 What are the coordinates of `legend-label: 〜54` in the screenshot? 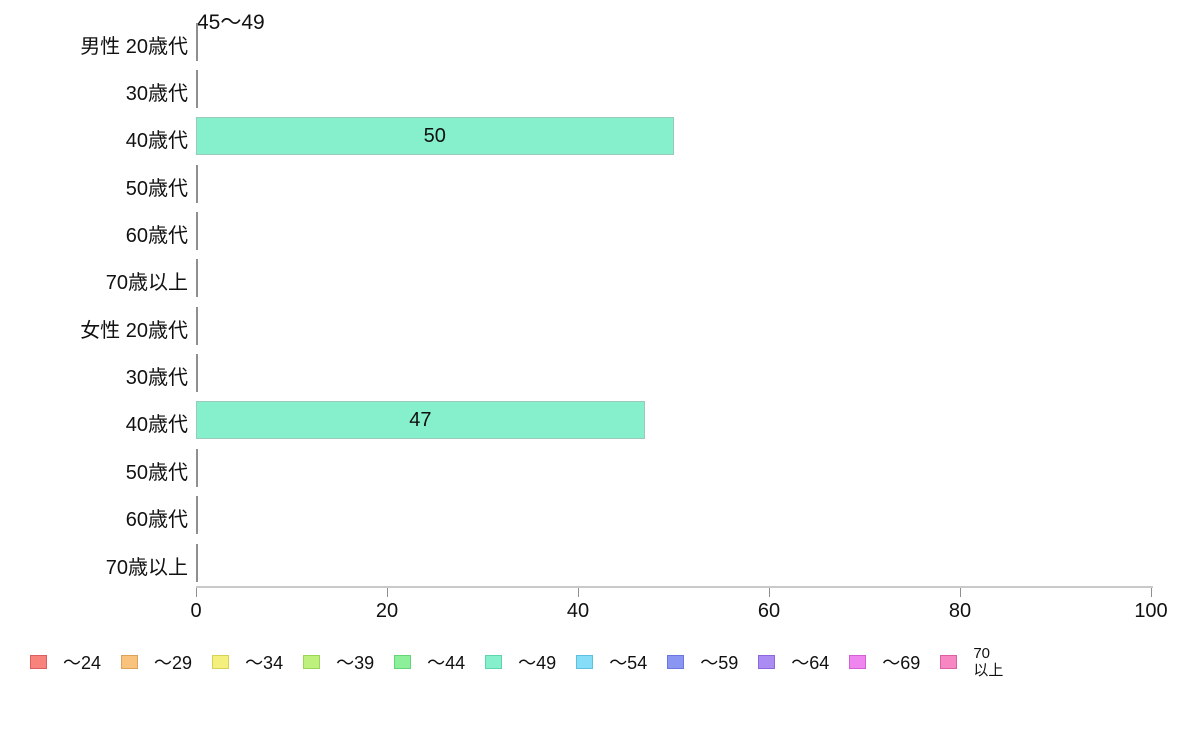 It's located at (628, 663).